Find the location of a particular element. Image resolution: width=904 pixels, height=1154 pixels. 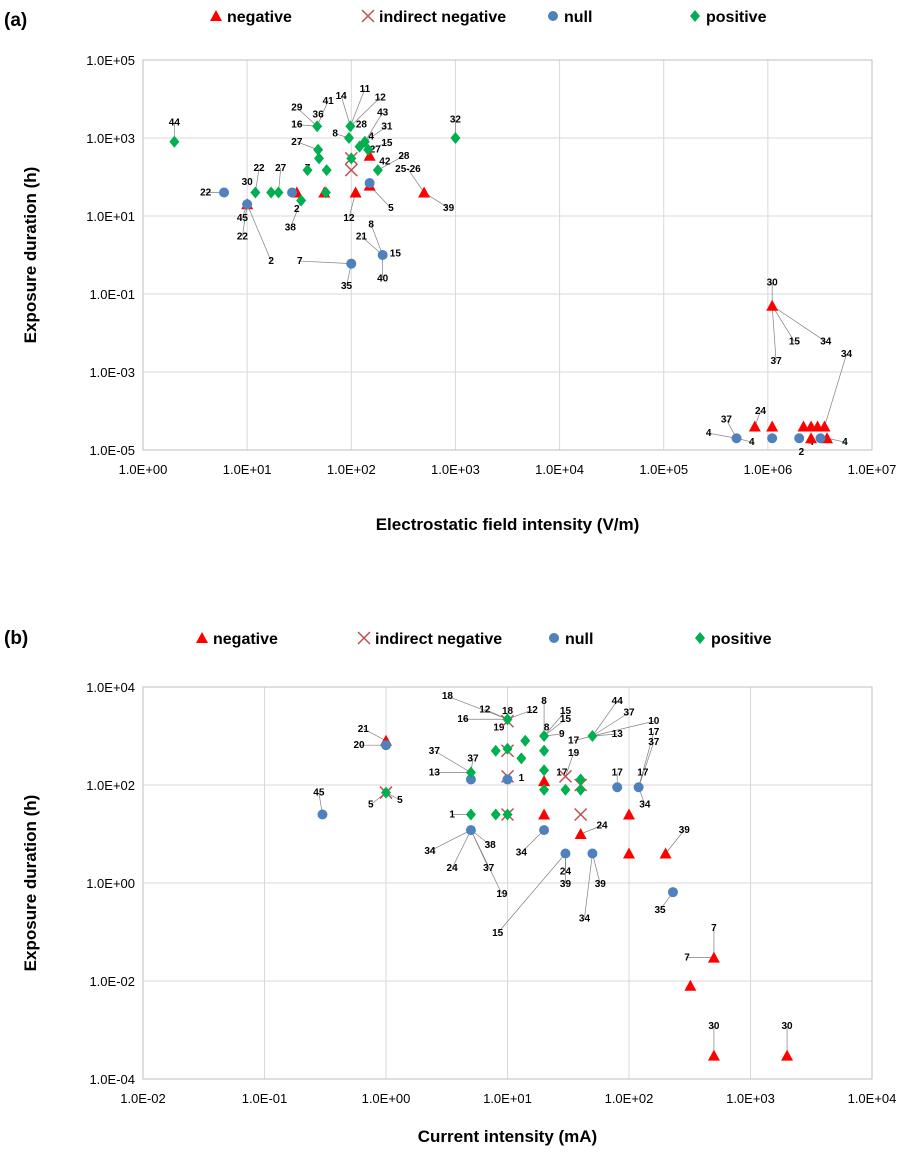

legend-marker-circle is located at coordinates (553, 16).